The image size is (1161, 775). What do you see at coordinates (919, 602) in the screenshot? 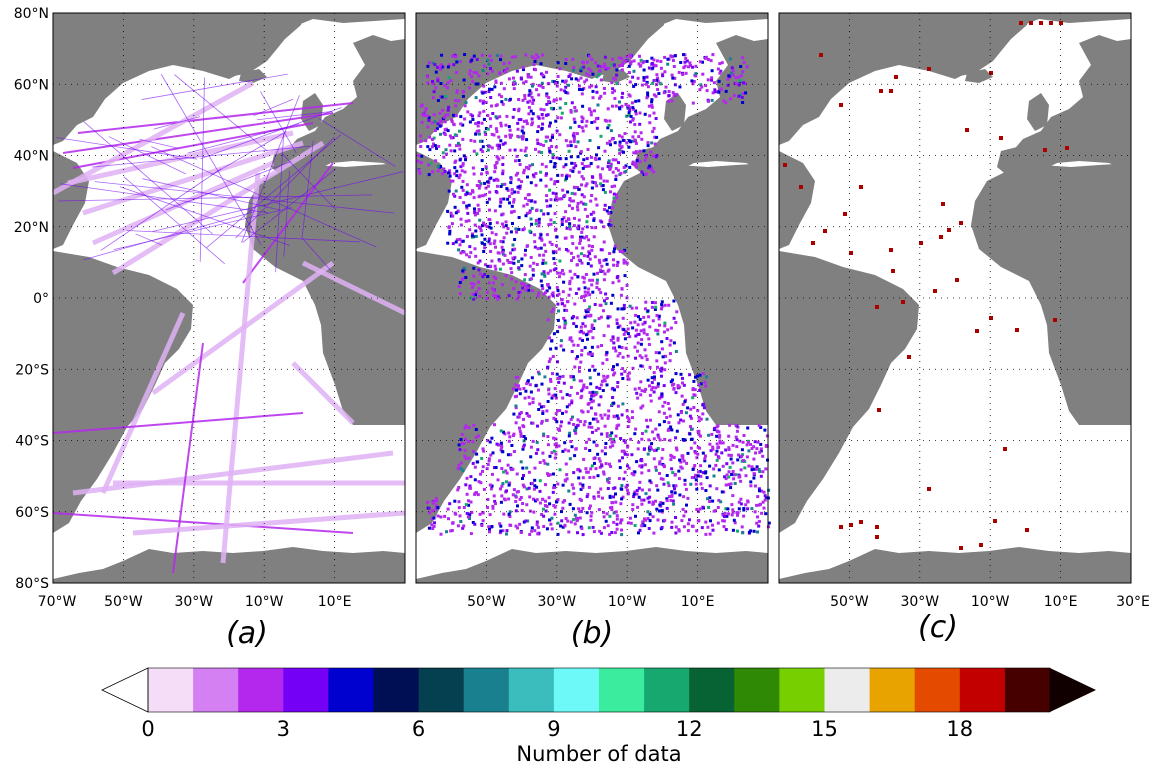
I see `longitude-tick-label: 30°W` at bounding box center [919, 602].